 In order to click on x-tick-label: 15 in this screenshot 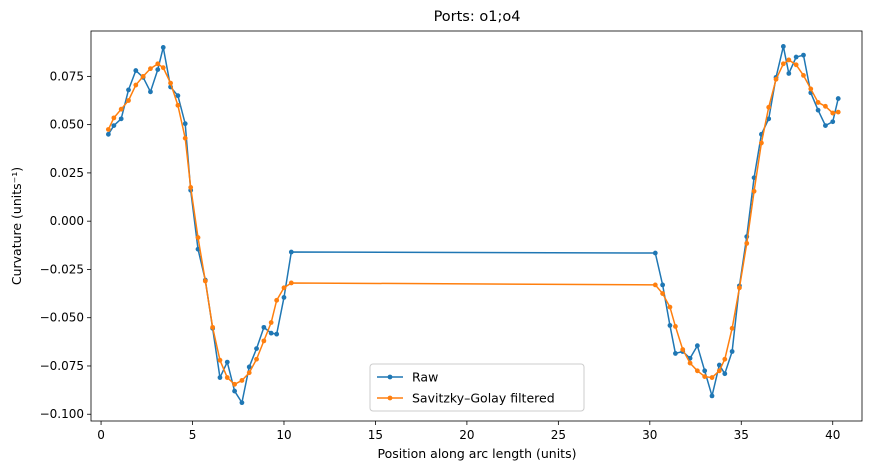, I will do `click(375, 435)`.